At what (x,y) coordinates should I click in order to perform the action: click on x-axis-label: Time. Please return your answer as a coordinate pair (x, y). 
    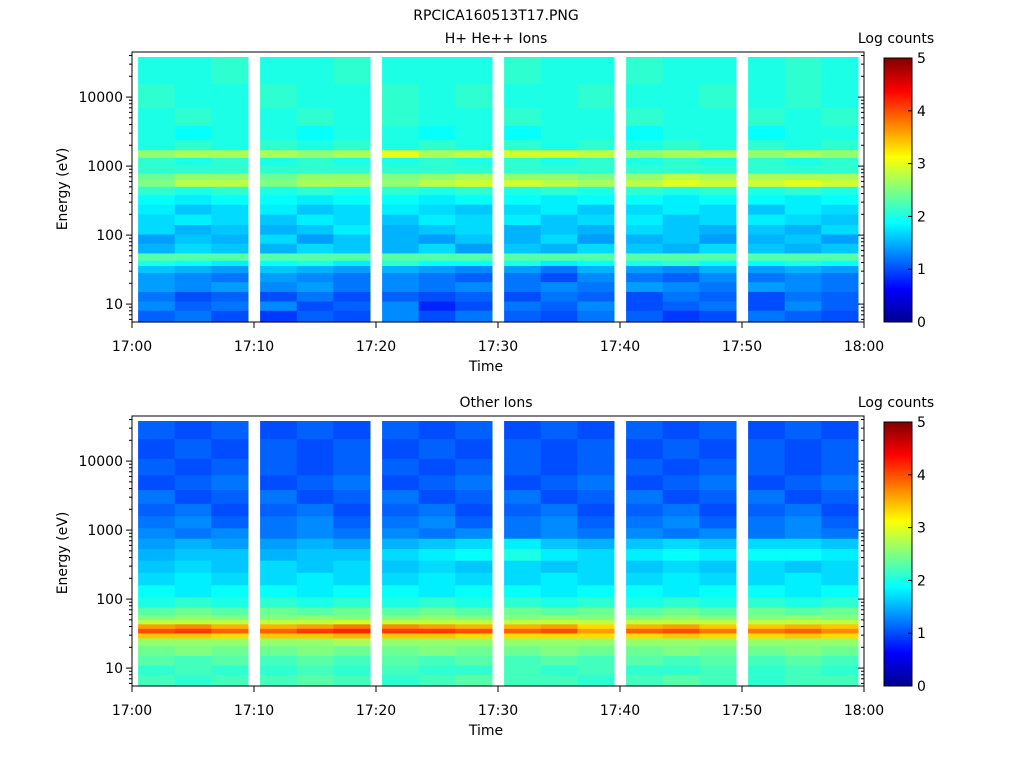
    Looking at the image, I should click on (485, 367).